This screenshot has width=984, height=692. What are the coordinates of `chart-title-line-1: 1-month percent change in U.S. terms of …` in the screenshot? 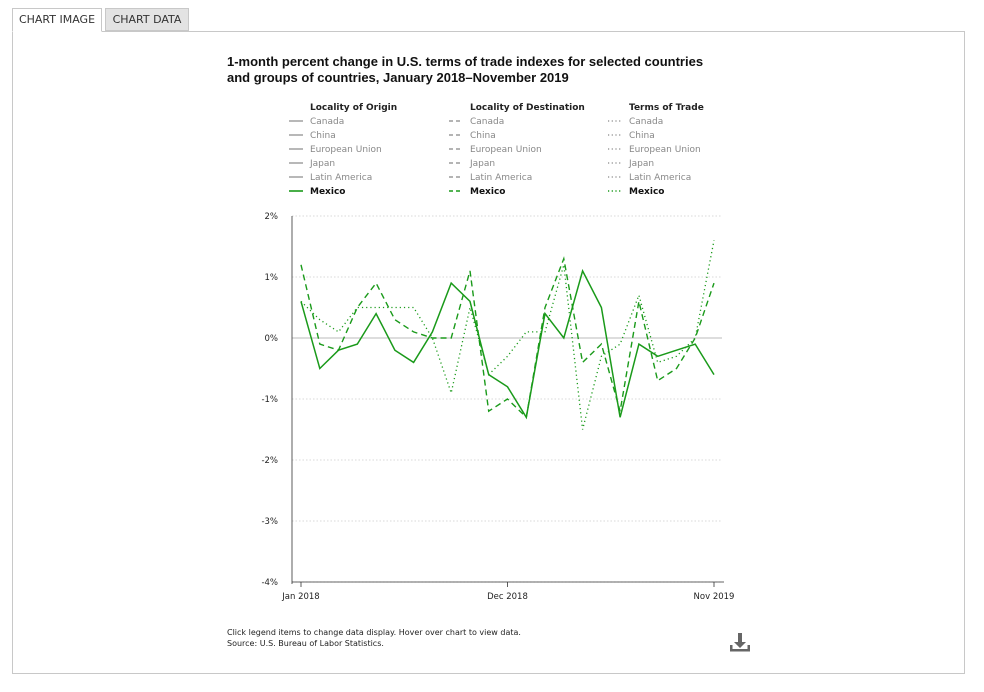 It's located at (465, 61).